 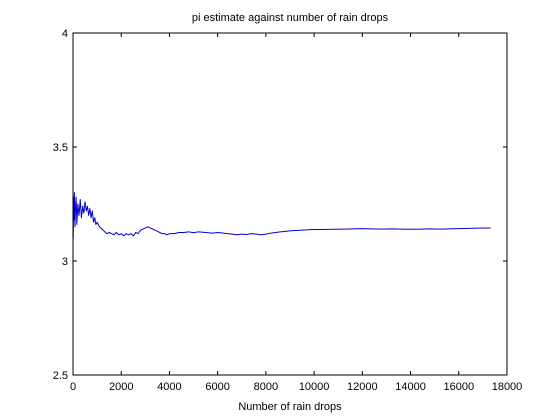 What do you see at coordinates (217, 387) in the screenshot?
I see `x-tick-label: 6000` at bounding box center [217, 387].